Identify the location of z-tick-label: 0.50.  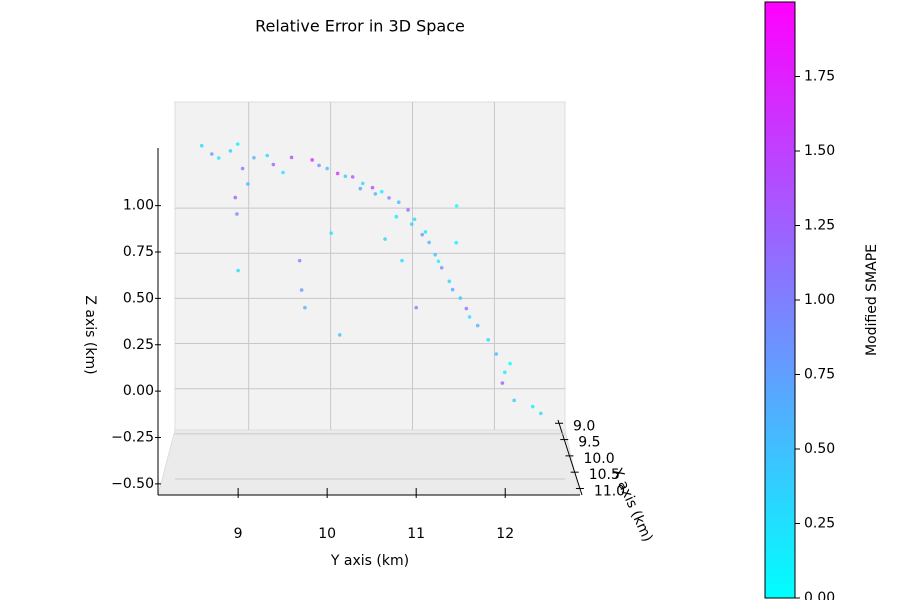
(138, 298).